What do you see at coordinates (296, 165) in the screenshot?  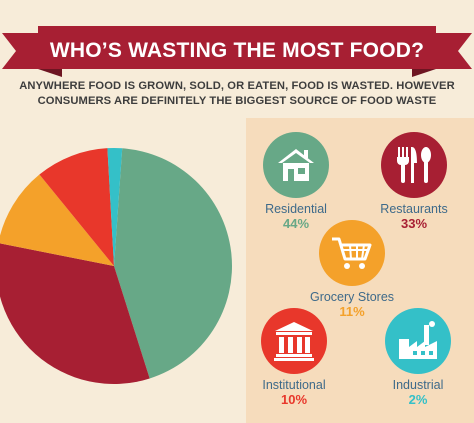 I see `house-icon` at bounding box center [296, 165].